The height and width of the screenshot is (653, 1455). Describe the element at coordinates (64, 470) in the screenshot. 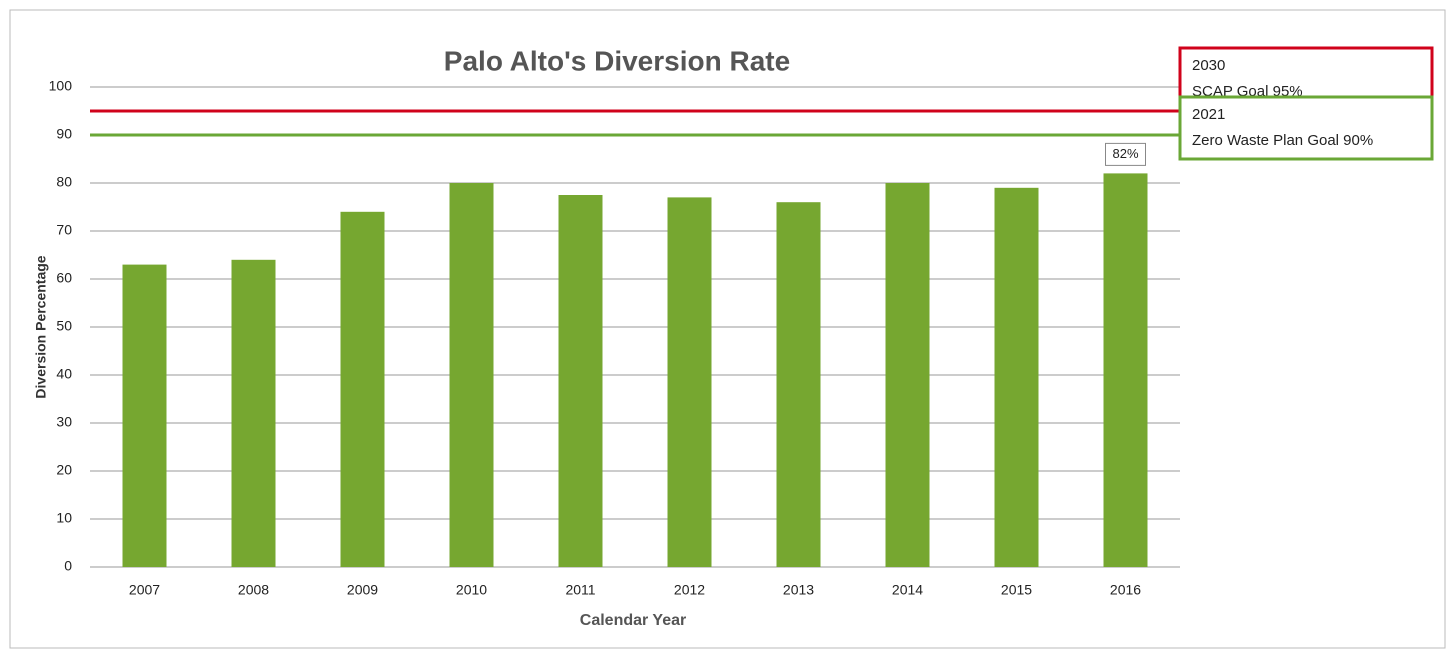

I see `y-tick-label: 20` at that location.